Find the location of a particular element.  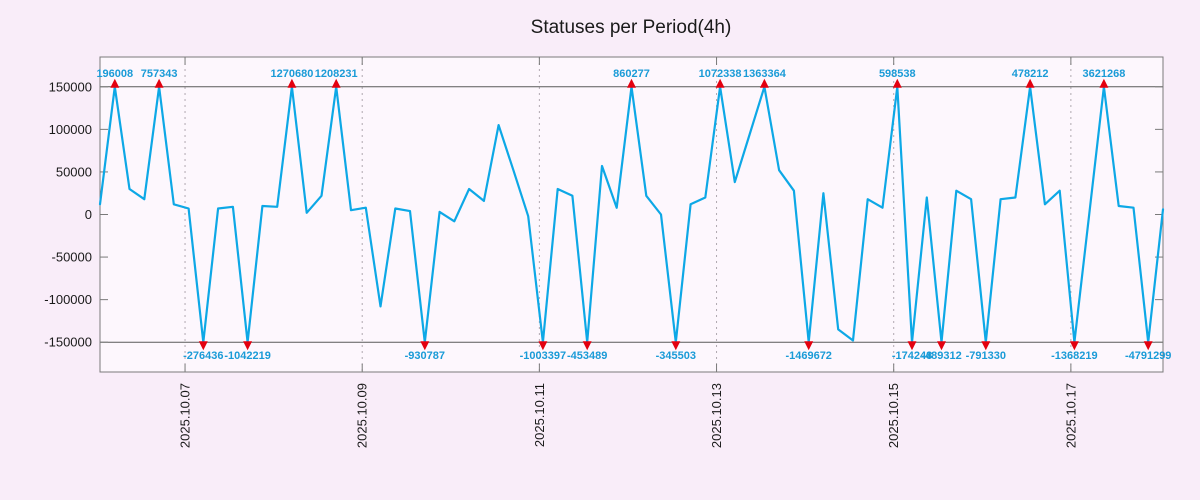

y-tick-label: 50000 is located at coordinates (74, 171).